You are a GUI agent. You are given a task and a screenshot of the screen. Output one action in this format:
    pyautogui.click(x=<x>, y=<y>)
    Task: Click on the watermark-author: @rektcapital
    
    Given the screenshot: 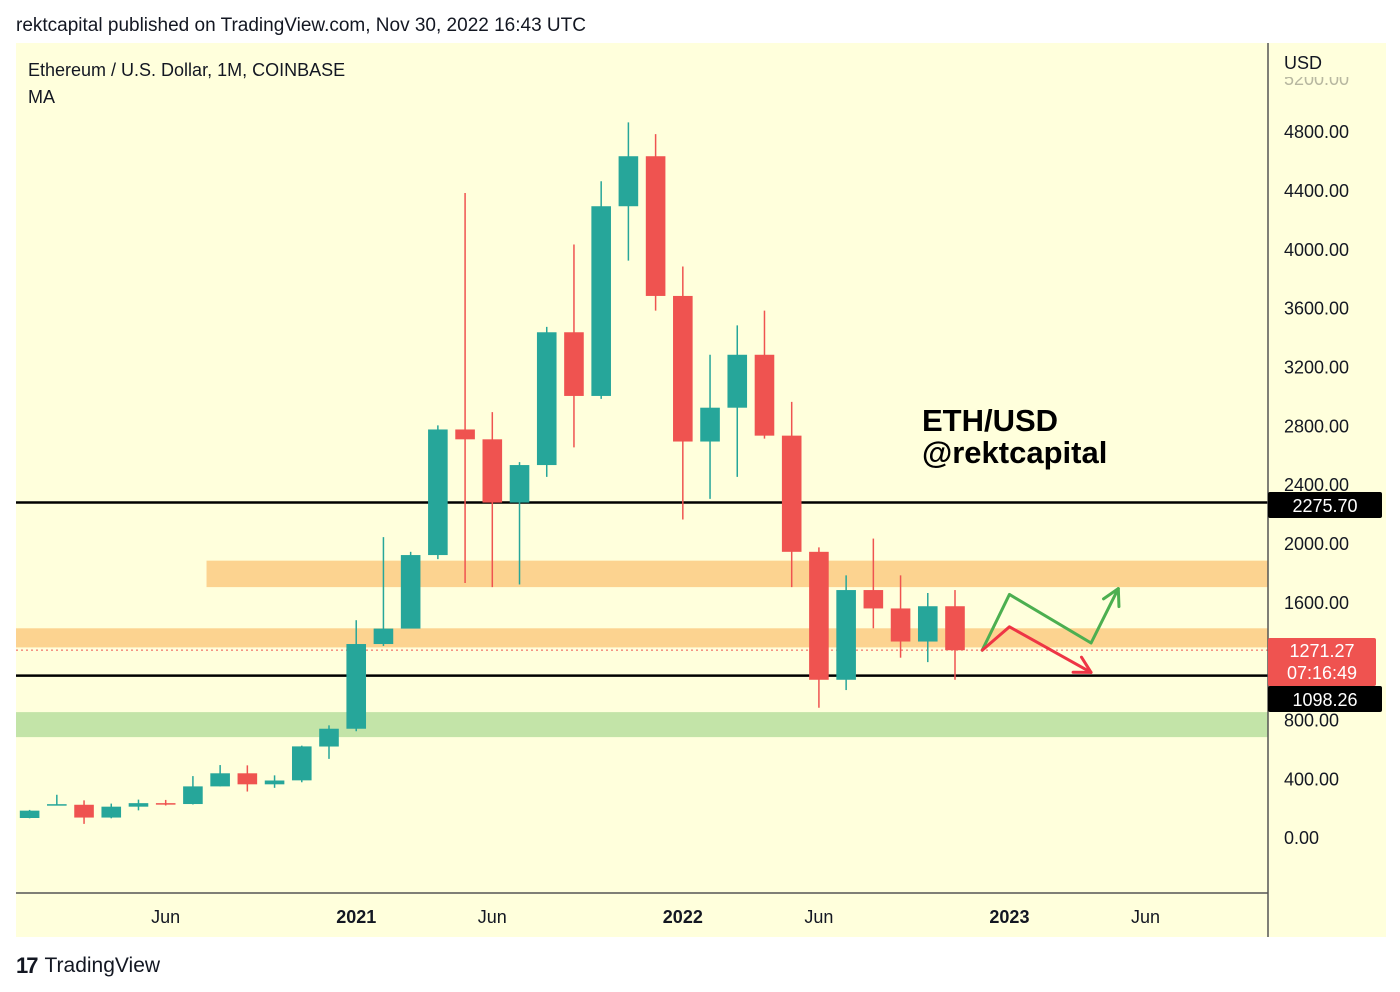 What is the action you would take?
    pyautogui.click(x=1014, y=452)
    